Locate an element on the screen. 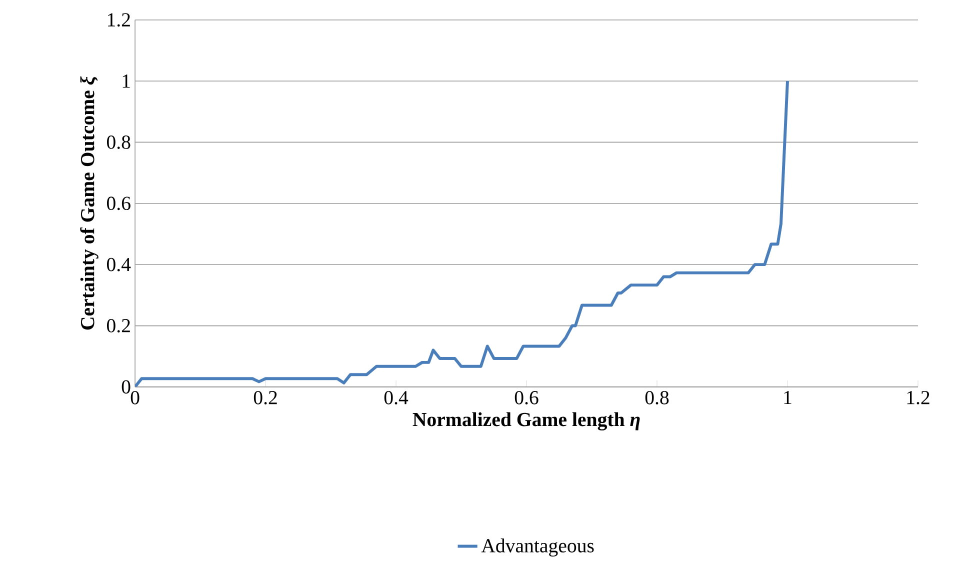 The height and width of the screenshot is (583, 963). y-tick-label: 0.4 is located at coordinates (118, 265).